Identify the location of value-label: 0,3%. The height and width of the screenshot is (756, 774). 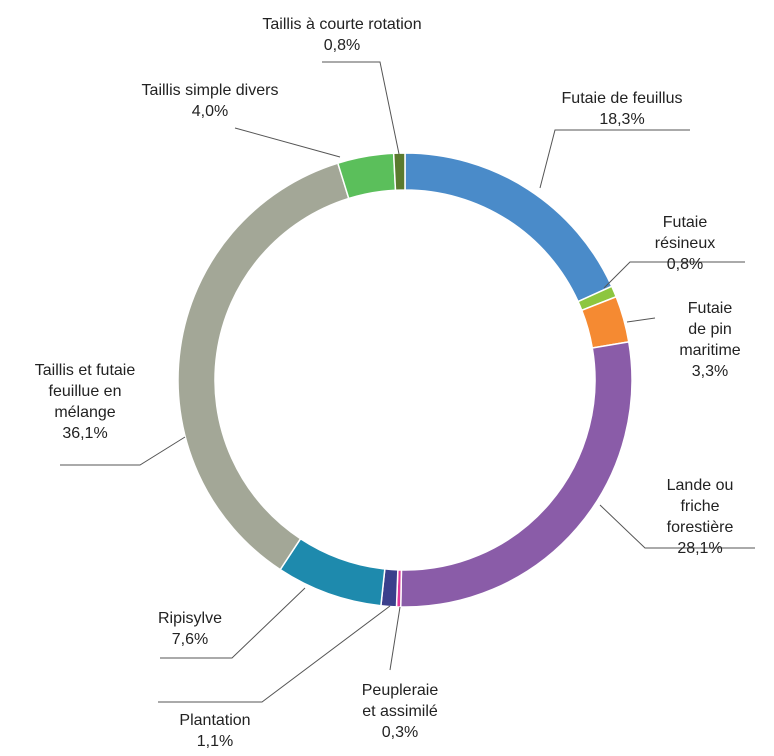
(400, 732).